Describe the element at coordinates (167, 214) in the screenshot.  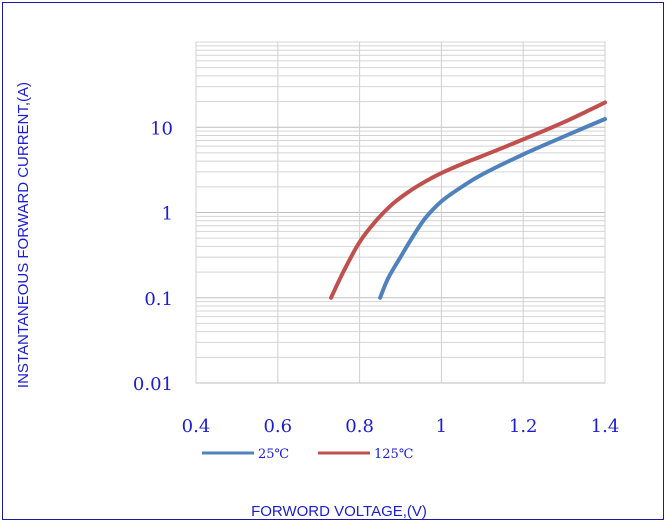
I see `y-tick-label: 1` at that location.